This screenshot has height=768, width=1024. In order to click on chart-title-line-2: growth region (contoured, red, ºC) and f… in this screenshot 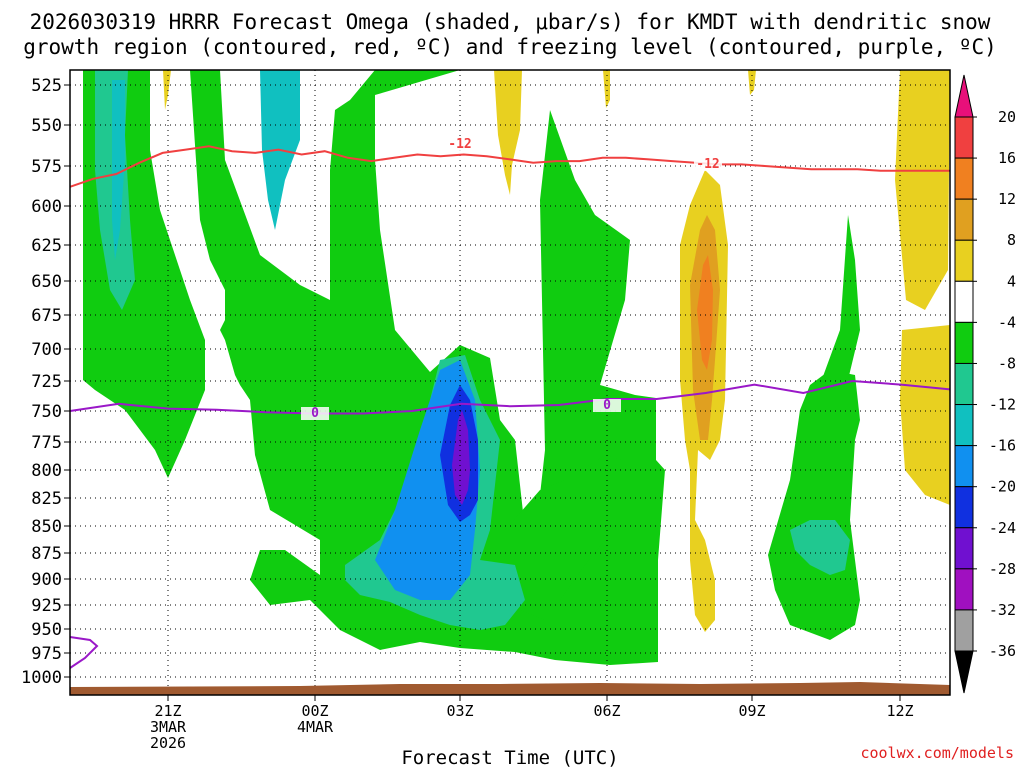, I will do `click(510, 47)`.